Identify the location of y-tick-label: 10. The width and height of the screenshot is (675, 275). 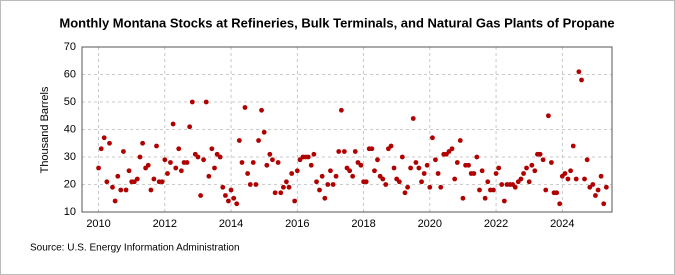
(70, 212).